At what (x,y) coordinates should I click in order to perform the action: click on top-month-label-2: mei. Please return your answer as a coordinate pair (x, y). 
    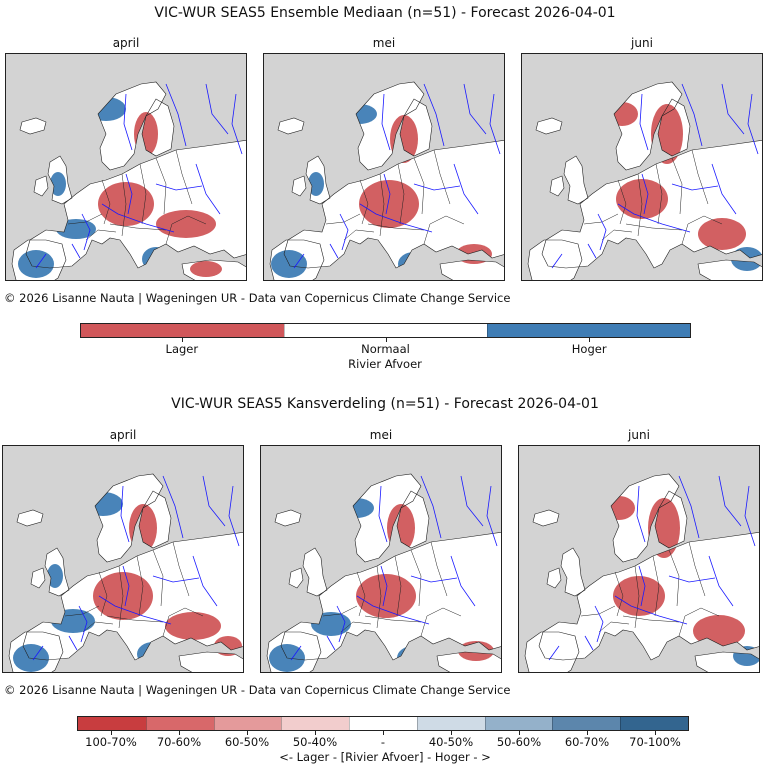
    Looking at the image, I should click on (384, 43).